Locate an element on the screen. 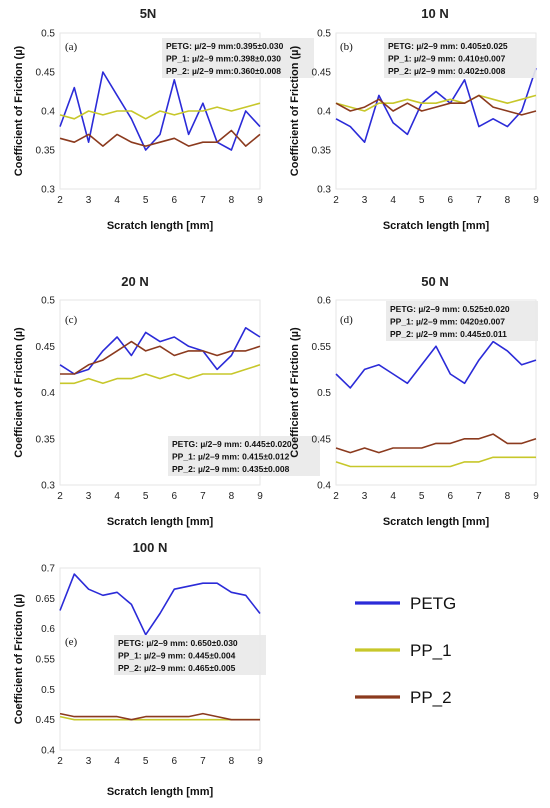 This screenshot has width=550, height=808. panel-letter: (c) is located at coordinates (71, 320).